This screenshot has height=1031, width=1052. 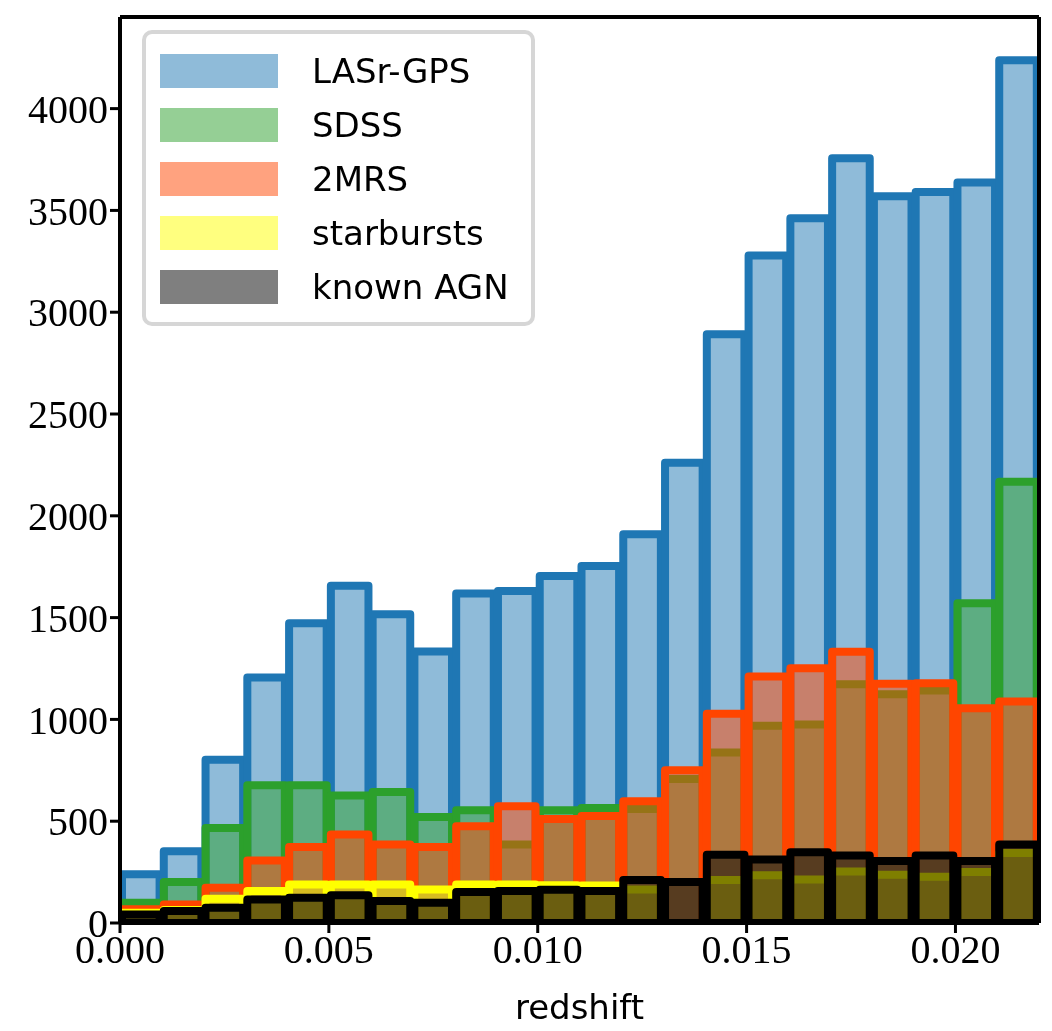 I want to click on x-tick-label: 0.020, so click(x=955, y=950).